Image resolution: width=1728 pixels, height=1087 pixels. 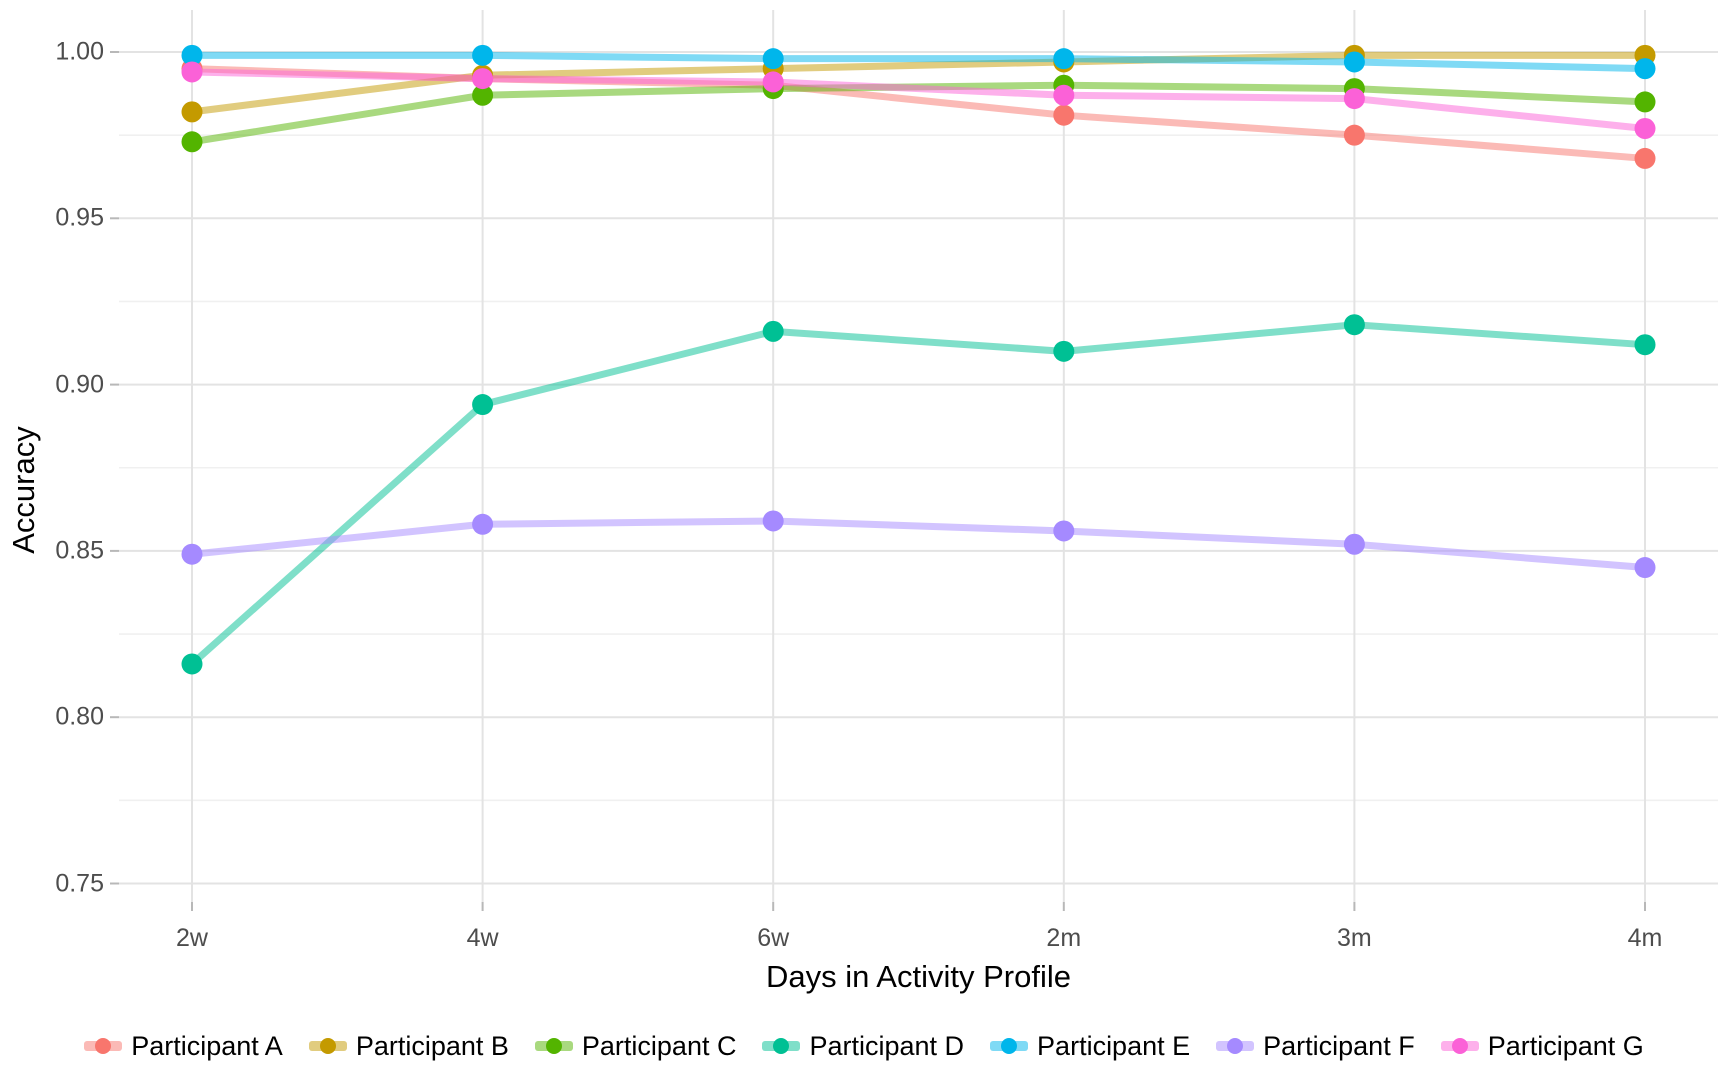 What do you see at coordinates (887, 1045) in the screenshot?
I see `legend-label: Participant D` at bounding box center [887, 1045].